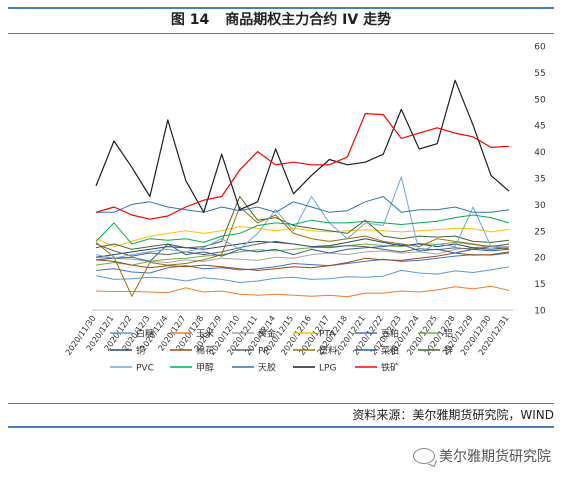  I want to click on legend-label: PVC, so click(145, 369).